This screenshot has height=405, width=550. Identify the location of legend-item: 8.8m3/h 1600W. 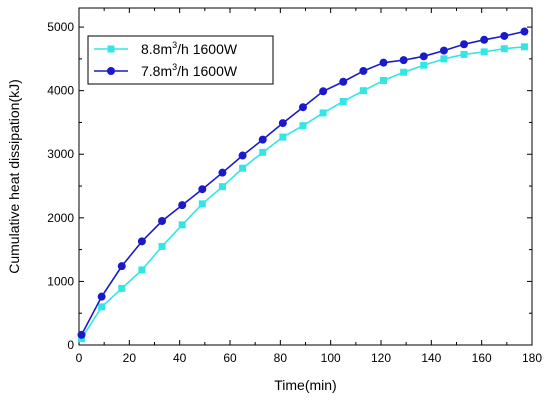
(166, 48).